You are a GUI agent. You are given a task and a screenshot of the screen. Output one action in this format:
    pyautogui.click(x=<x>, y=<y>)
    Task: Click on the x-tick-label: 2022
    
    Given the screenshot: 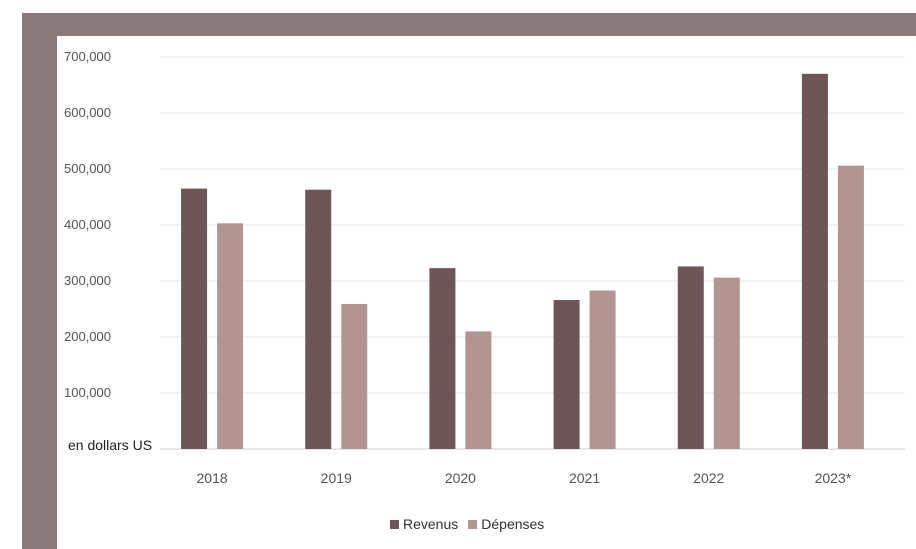 What is the action you would take?
    pyautogui.click(x=708, y=478)
    